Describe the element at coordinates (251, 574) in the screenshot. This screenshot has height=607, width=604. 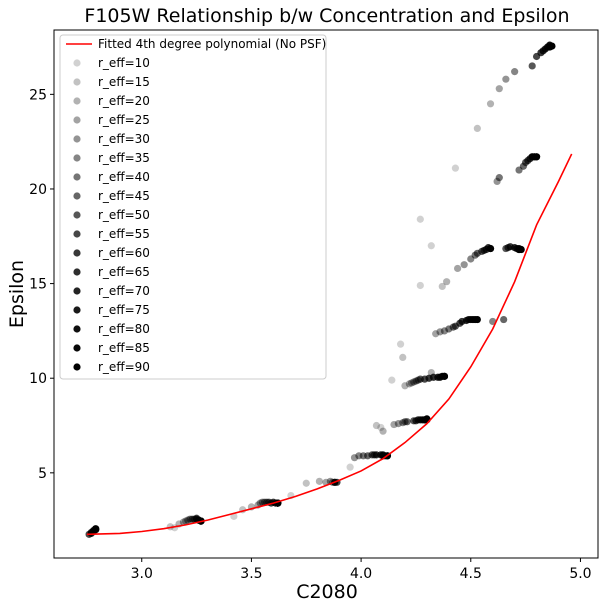
I see `x-tick-label: 3.5` at that location.